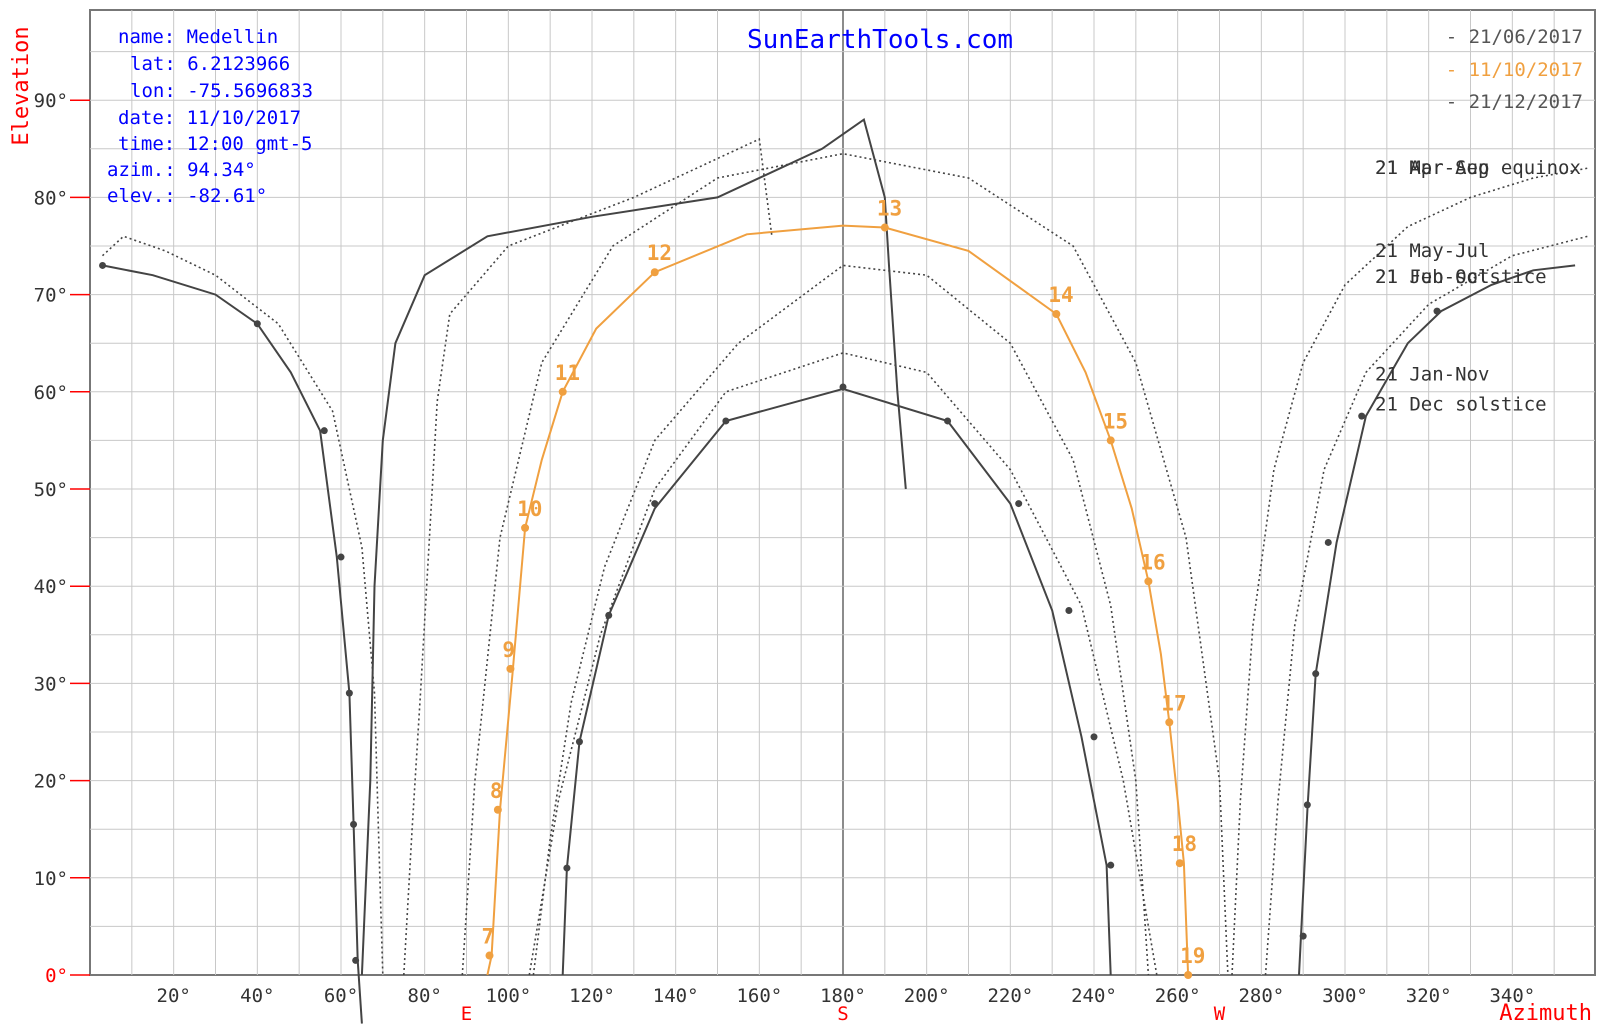  What do you see at coordinates (1432, 277) in the screenshot?
I see `curve-label: 21 Feb-Oct` at bounding box center [1432, 277].